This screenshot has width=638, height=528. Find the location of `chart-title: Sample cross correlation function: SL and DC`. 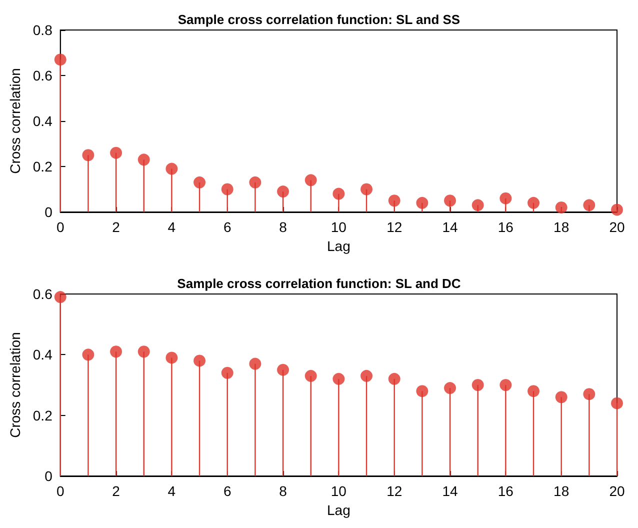

chart-title: Sample cross correlation function: SL and DC is located at coordinates (319, 283).